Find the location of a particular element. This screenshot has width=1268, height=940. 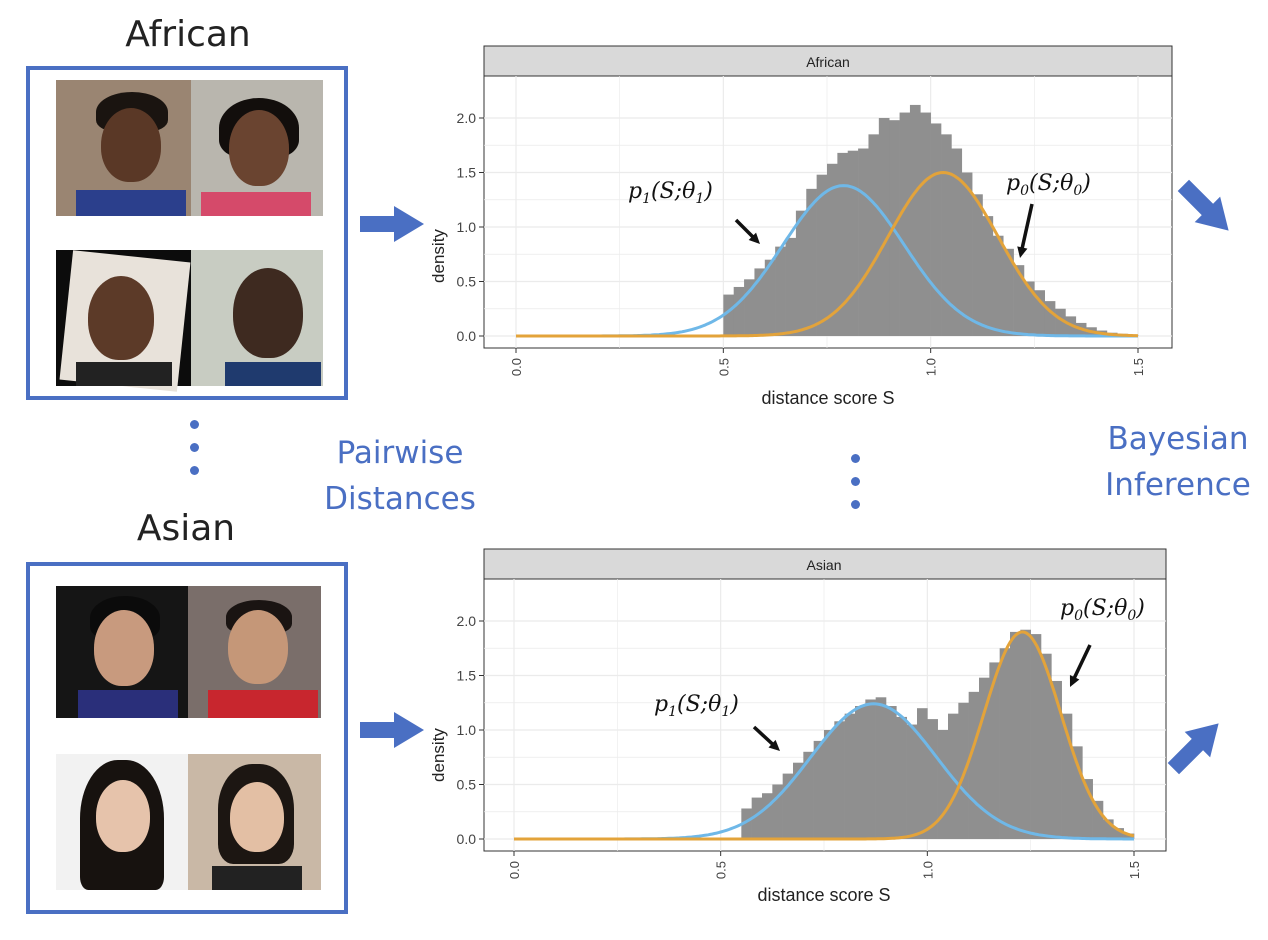

inference-text: Inference is located at coordinates (1178, 485).